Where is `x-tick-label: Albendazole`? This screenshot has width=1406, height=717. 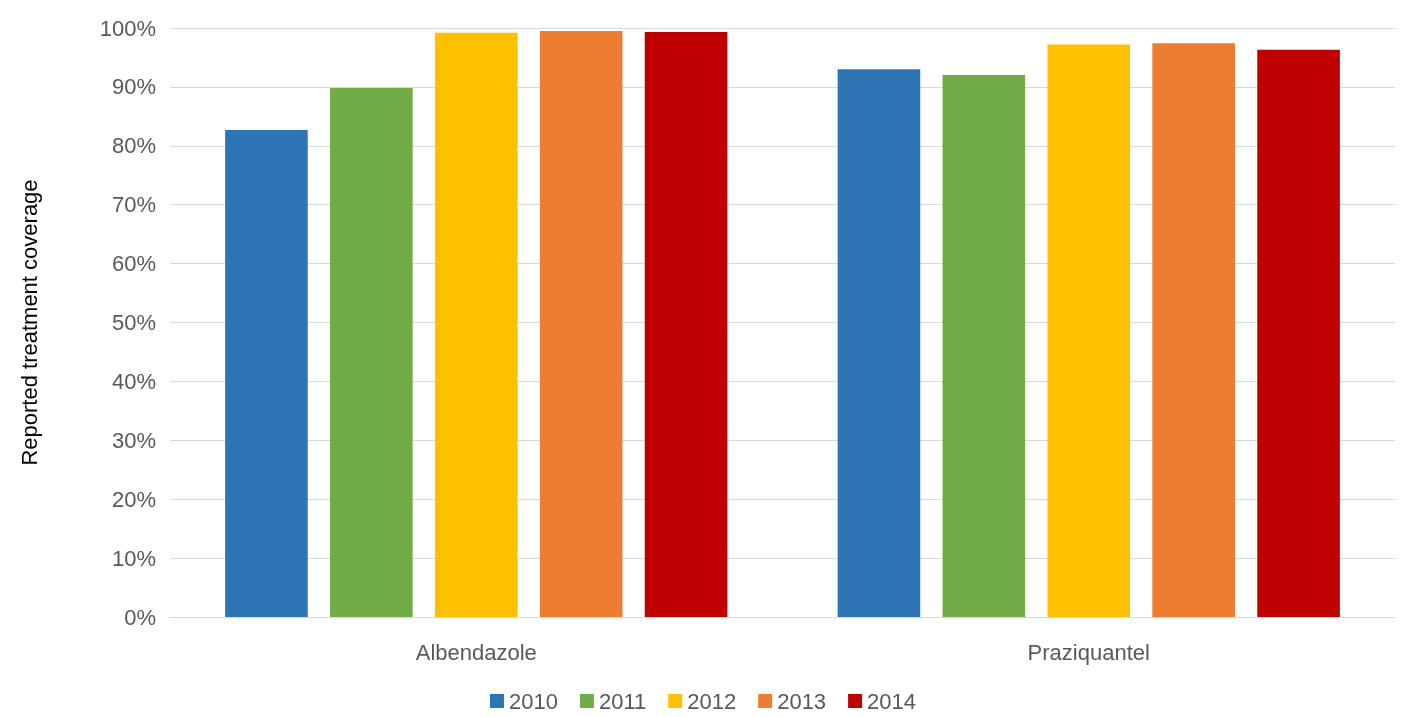 x-tick-label: Albendazole is located at coordinates (476, 652).